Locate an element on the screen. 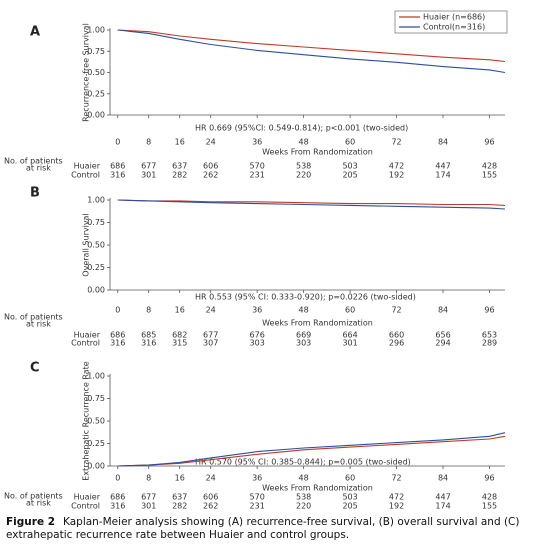  risk-count: 220 is located at coordinates (303, 506).